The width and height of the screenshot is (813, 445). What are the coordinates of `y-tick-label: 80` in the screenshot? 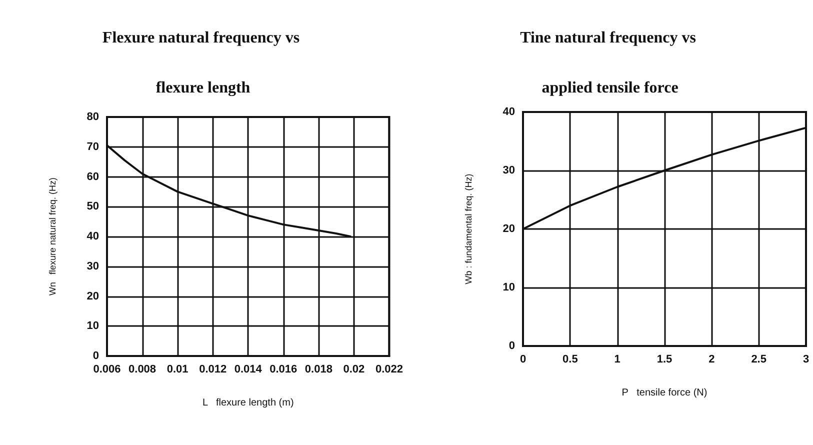 It's located at (92, 117).